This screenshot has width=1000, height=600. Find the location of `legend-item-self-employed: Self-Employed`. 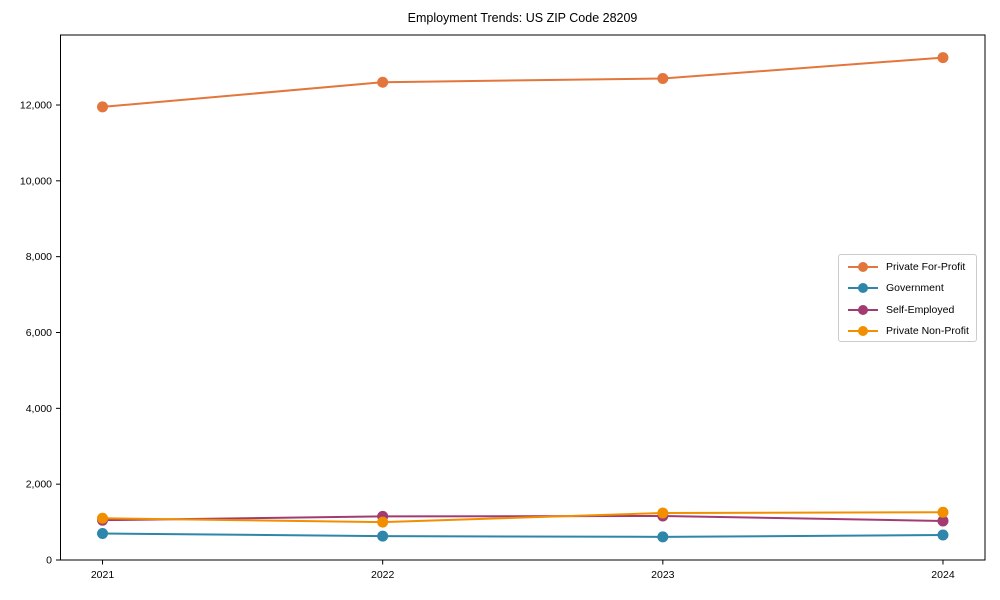

legend-item-self-employed: Self-Employed is located at coordinates (911, 310).